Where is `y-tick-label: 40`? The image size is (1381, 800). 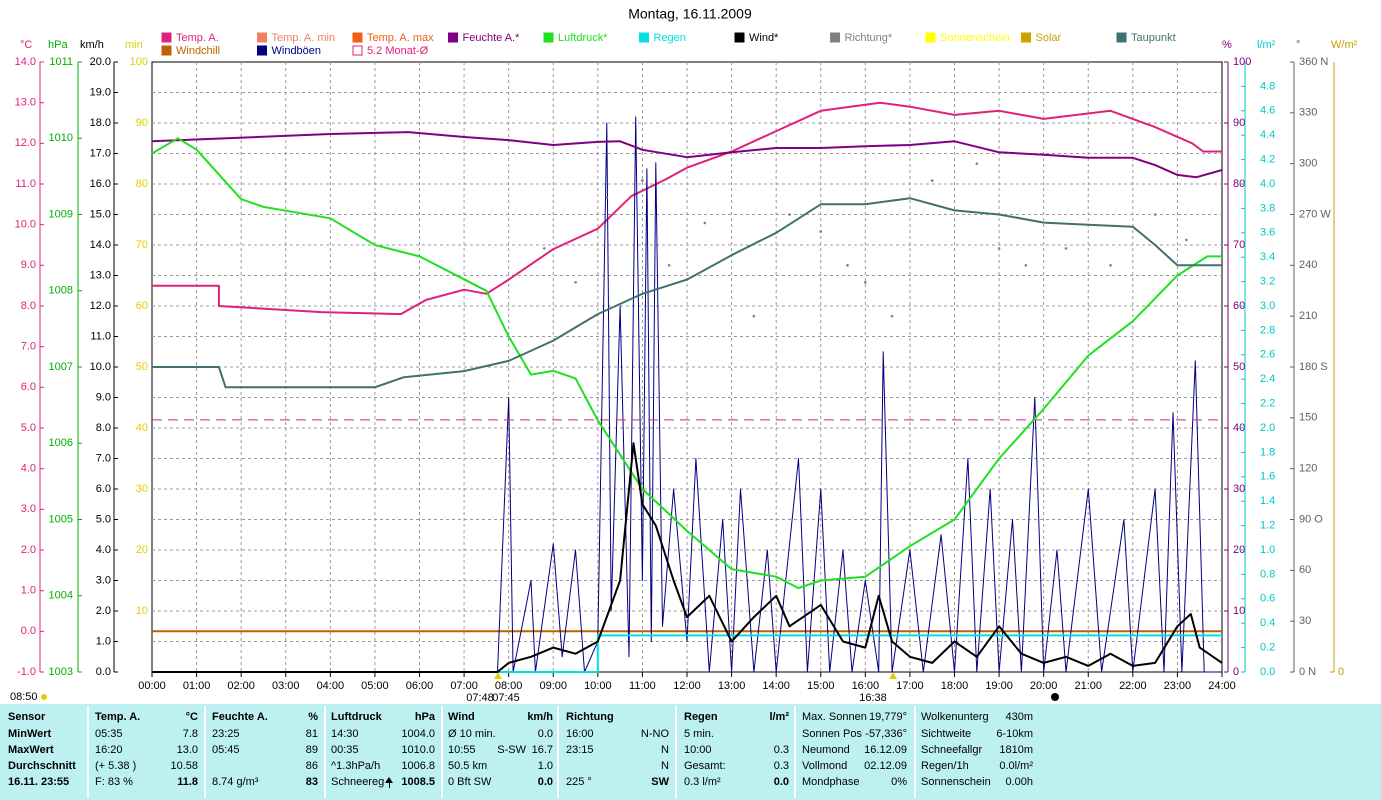 y-tick-label: 40 is located at coordinates (142, 428).